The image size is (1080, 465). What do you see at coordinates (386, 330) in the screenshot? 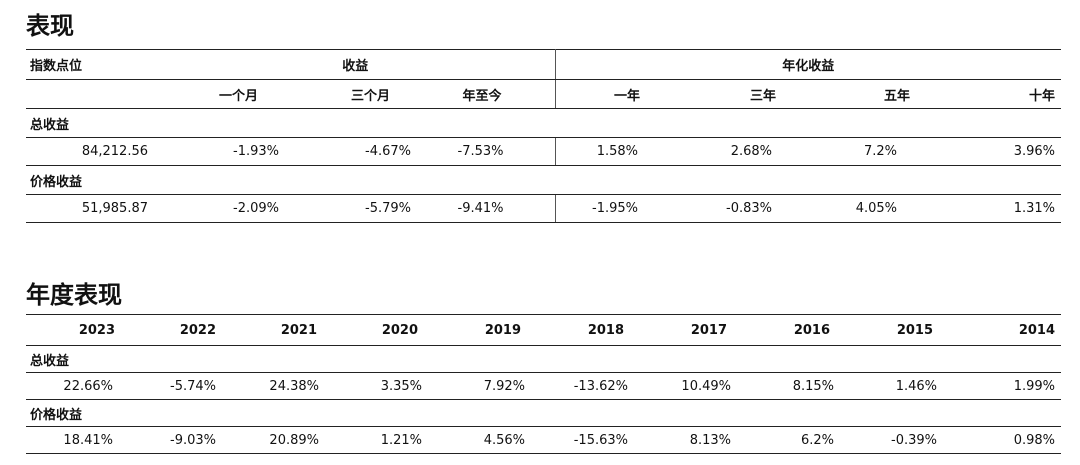
I see `header-year: 2020` at bounding box center [386, 330].